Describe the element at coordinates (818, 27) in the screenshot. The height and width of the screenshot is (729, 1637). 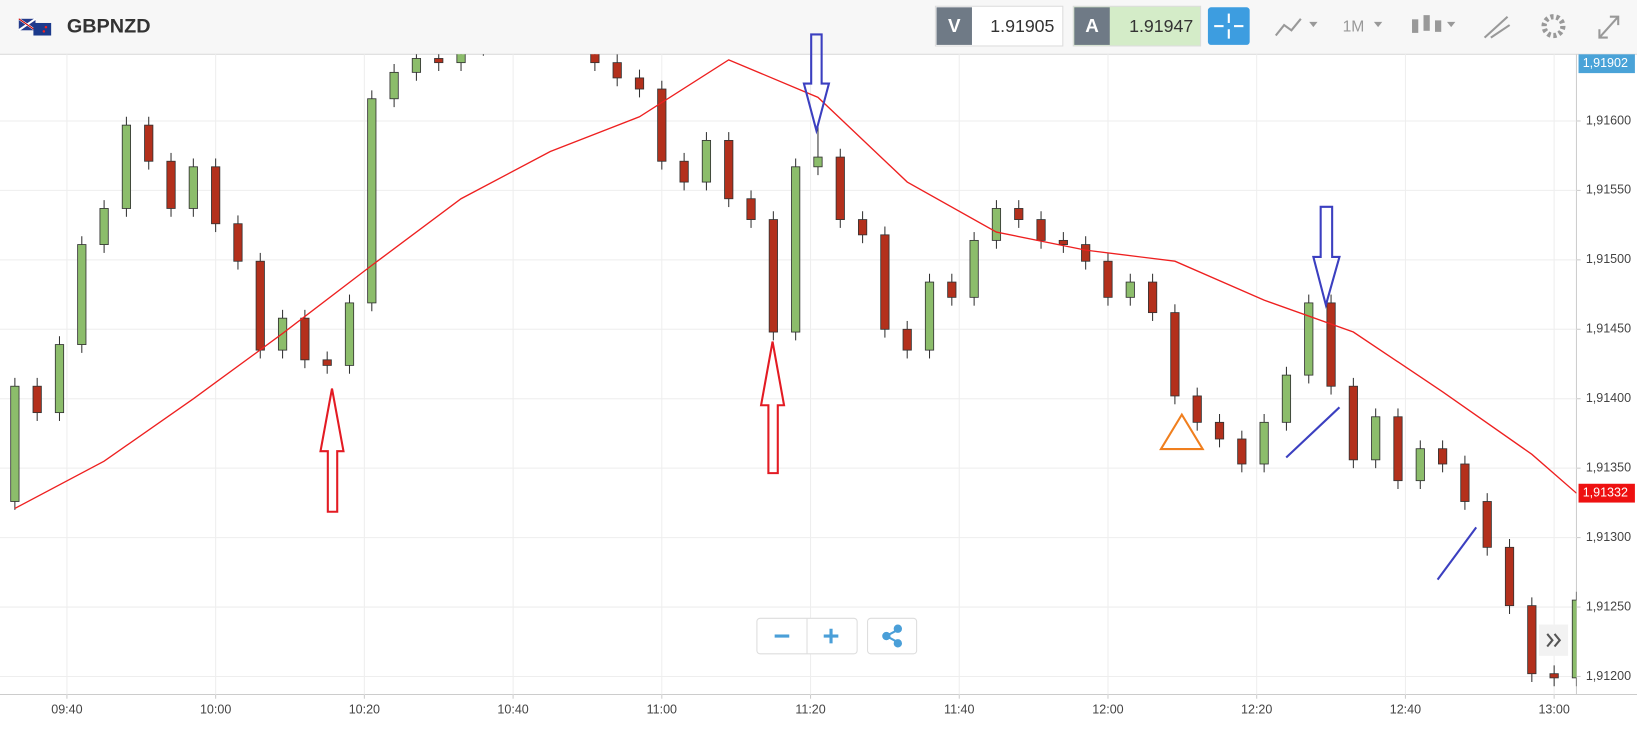
I see `toolbar` at that location.